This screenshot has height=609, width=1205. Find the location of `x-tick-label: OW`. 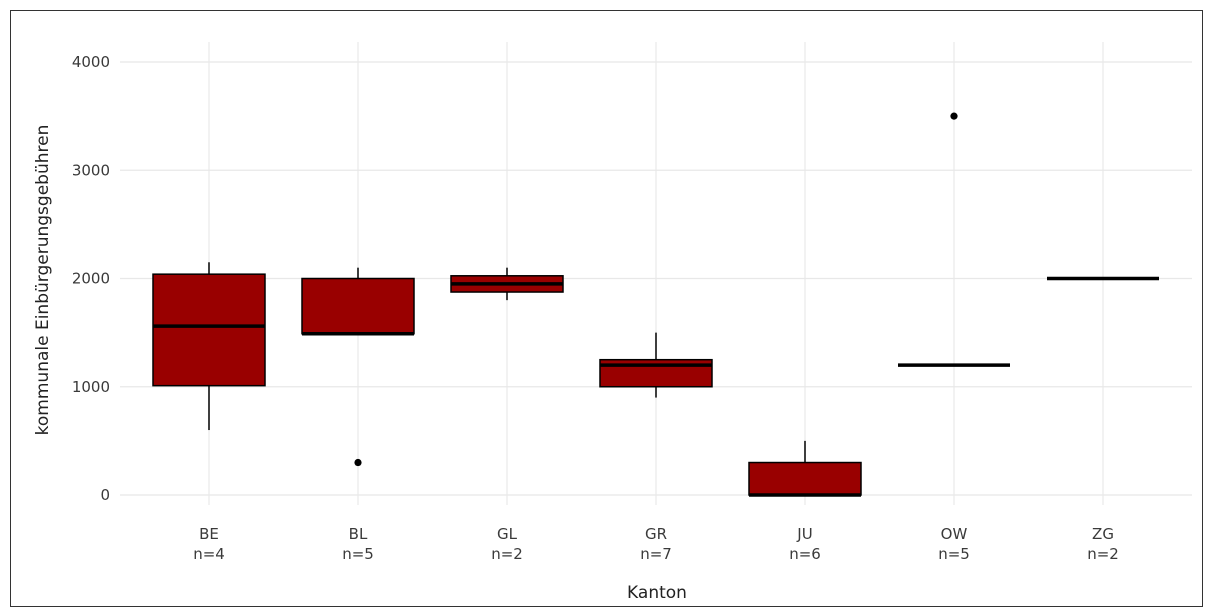

x-tick-label: OW is located at coordinates (954, 534).